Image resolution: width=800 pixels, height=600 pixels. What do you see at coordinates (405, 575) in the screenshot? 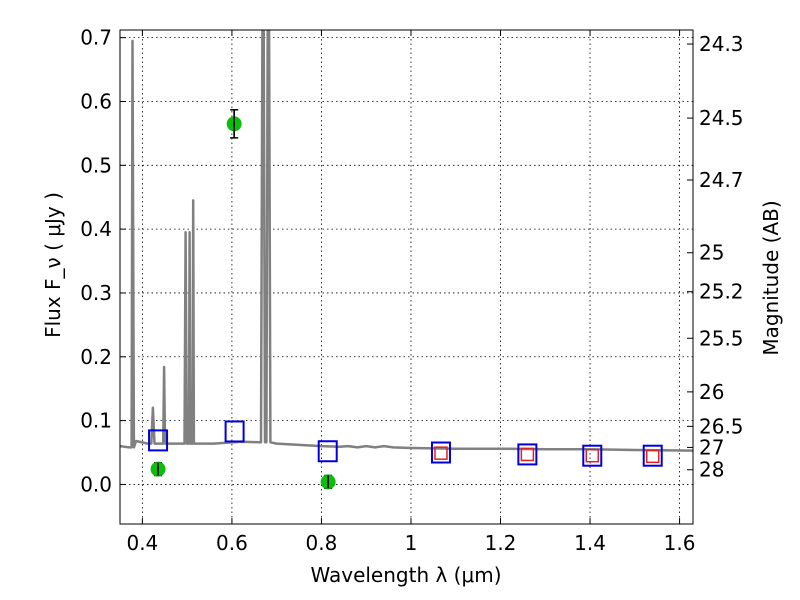
I see `x-axis-title: Wavelength λ (μm)` at bounding box center [405, 575].